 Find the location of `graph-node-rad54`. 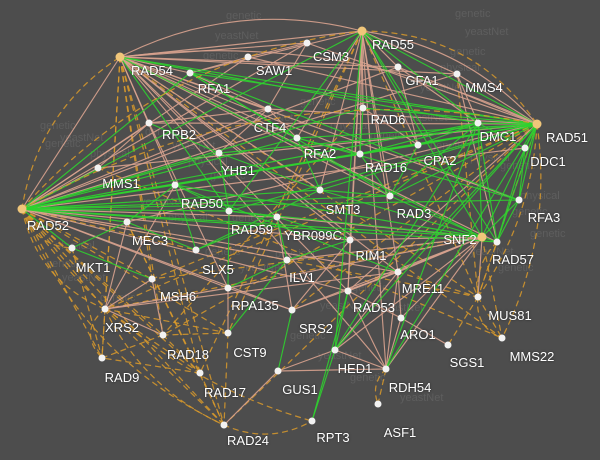

graph-node-rad54 is located at coordinates (120, 57).